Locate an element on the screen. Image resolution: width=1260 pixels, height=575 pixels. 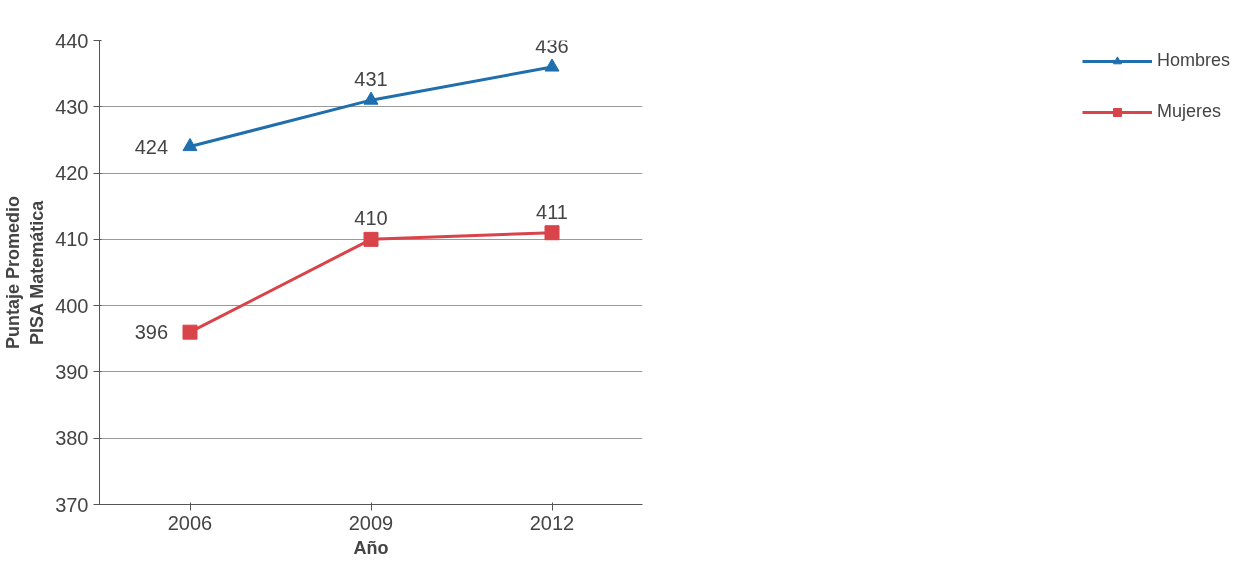
legend-label: Hombres is located at coordinates (1193, 60).